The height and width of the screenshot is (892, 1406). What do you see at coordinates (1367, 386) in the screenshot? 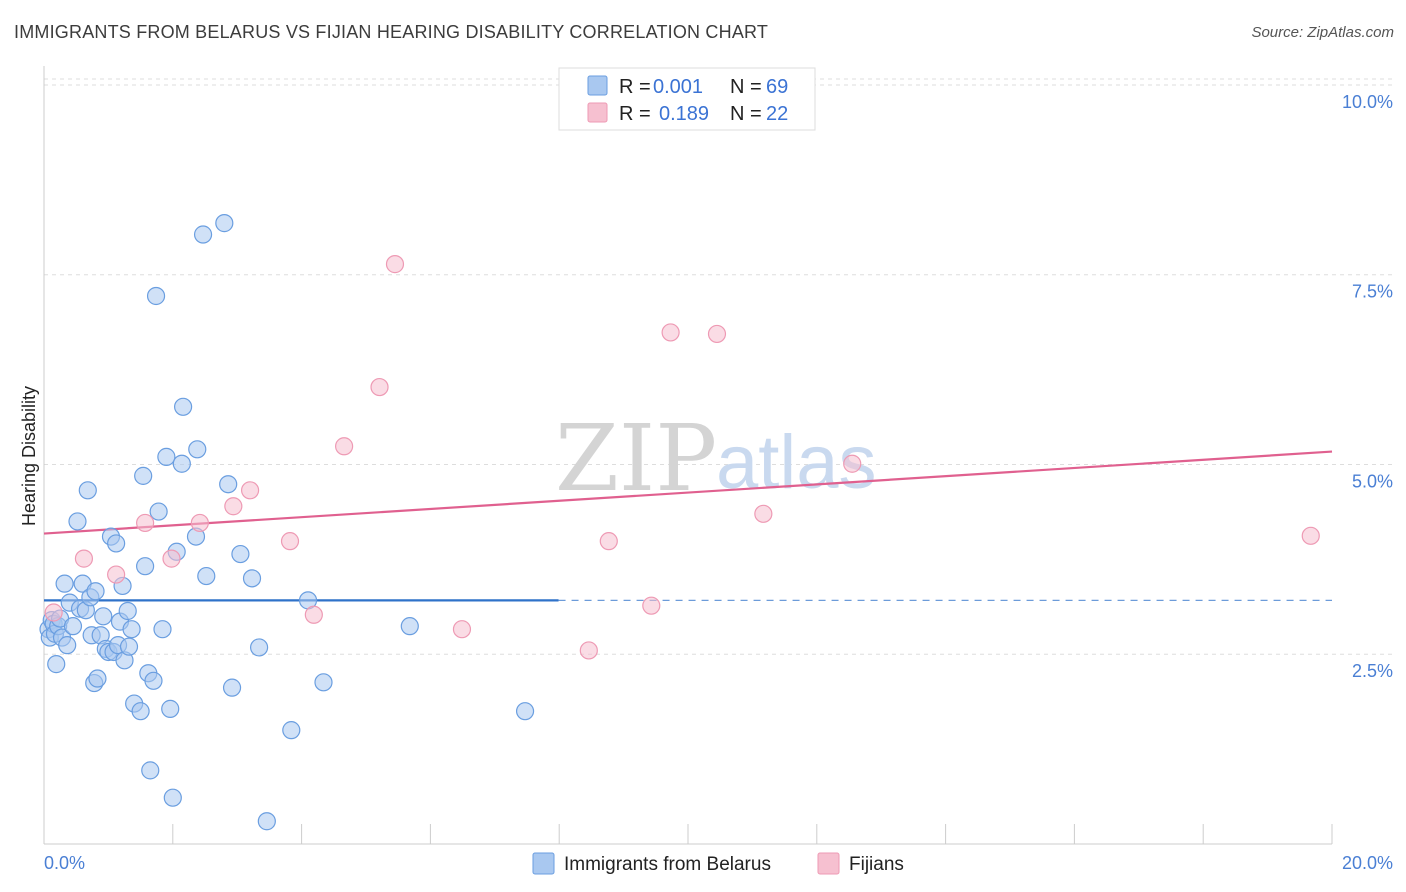
I see `y-tick-labels: 2.5% 5.0% 7.5% 10.0%` at bounding box center [1367, 386].